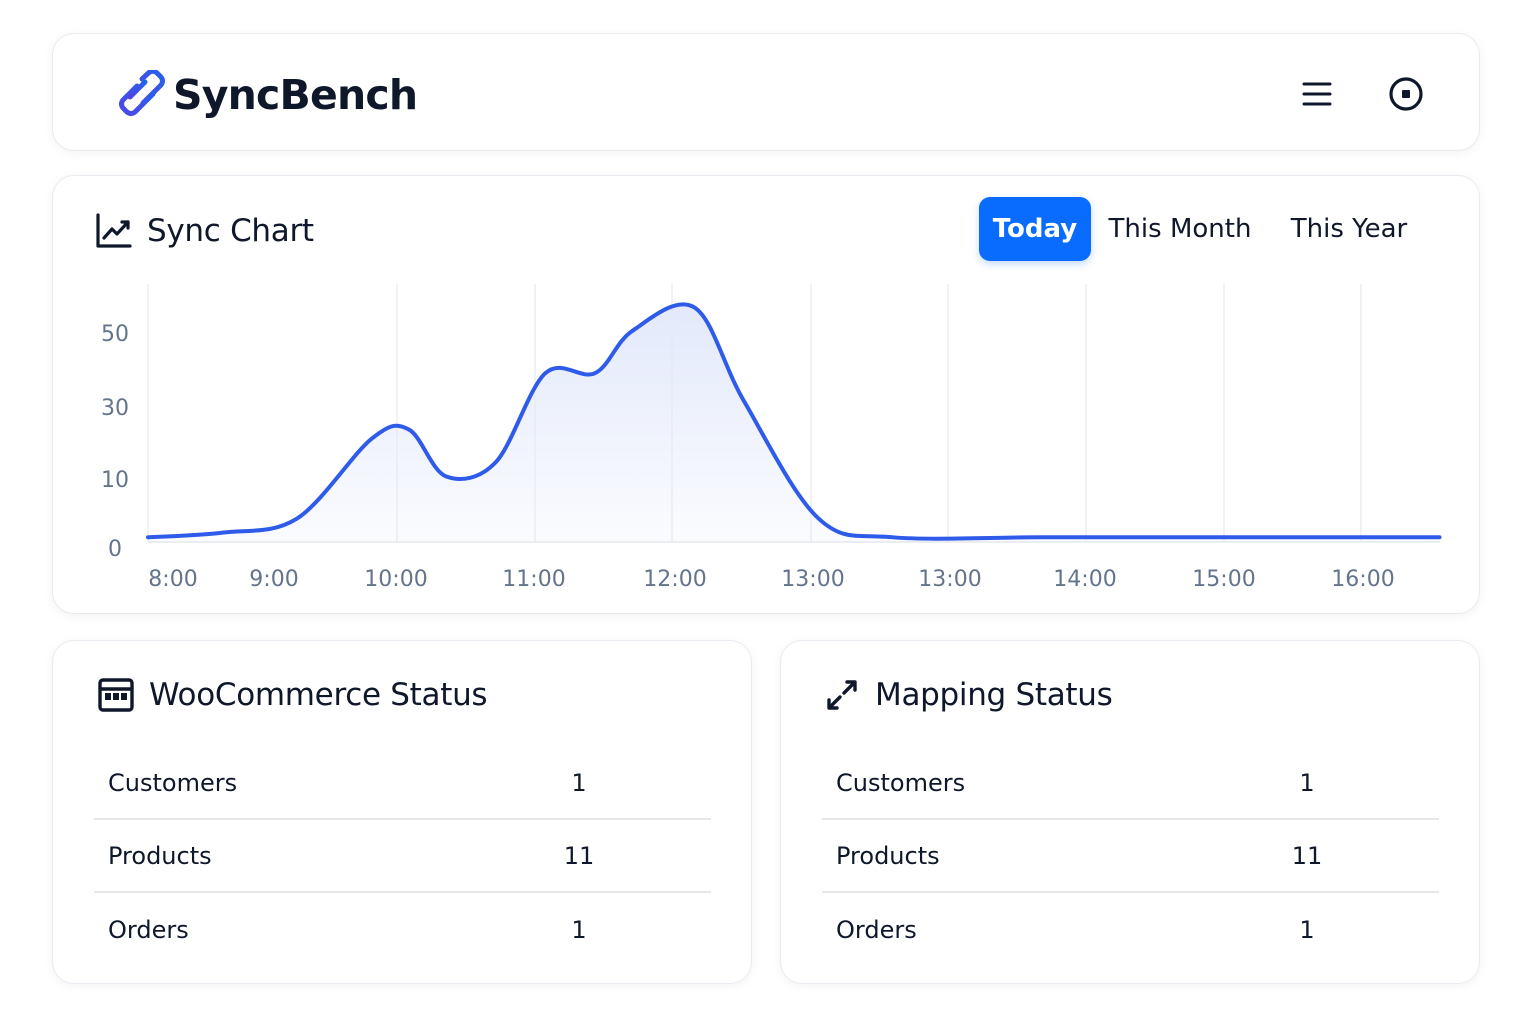  What do you see at coordinates (994, 695) in the screenshot?
I see `mapping-title: Mapping Status` at bounding box center [994, 695].